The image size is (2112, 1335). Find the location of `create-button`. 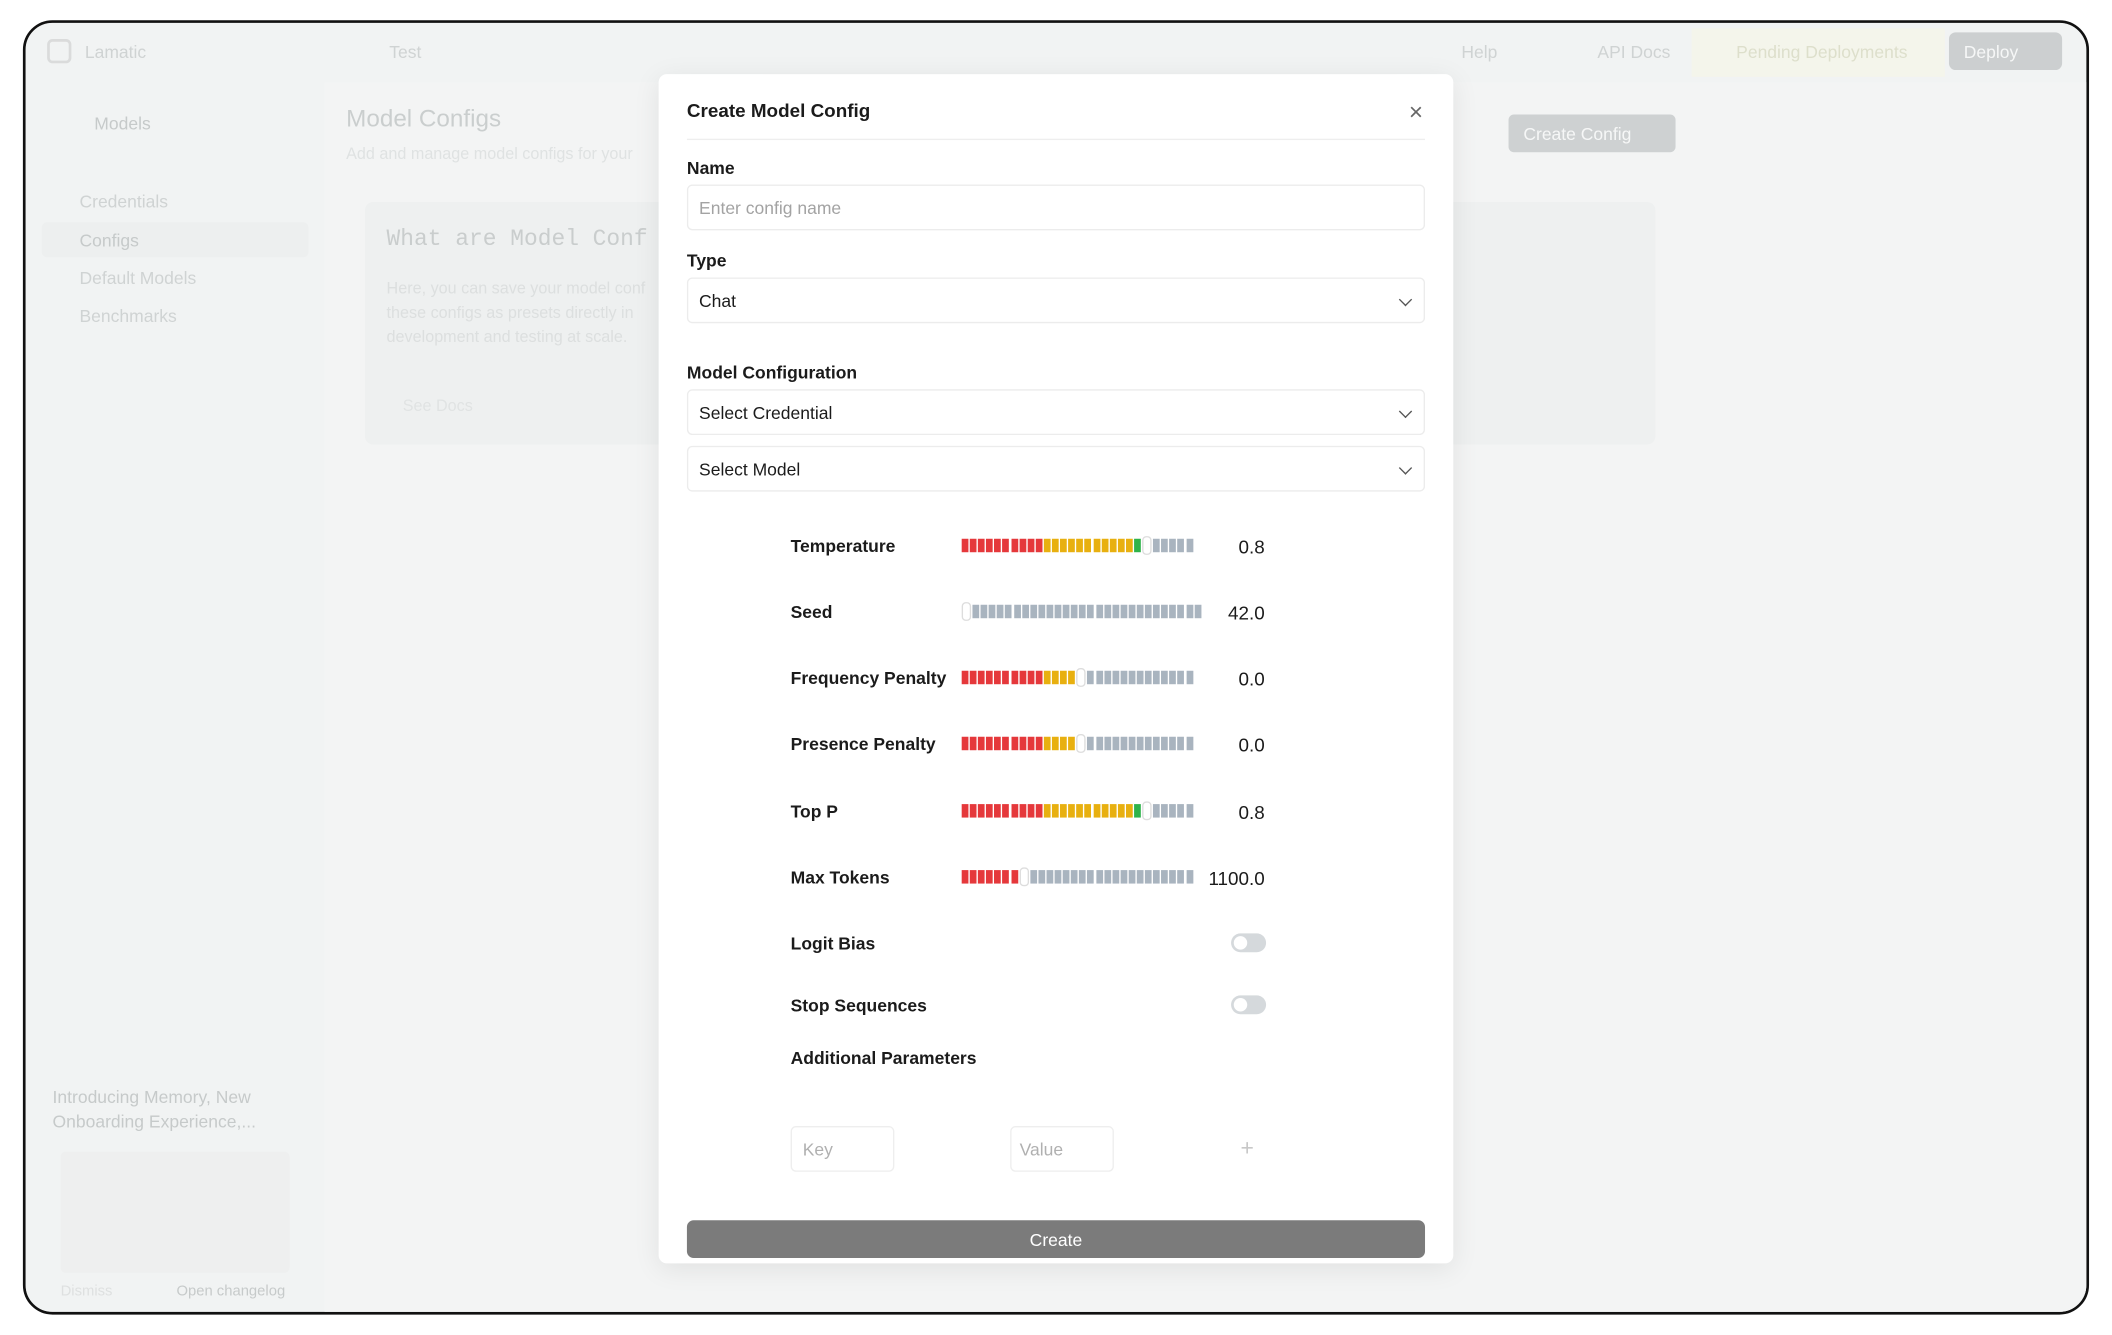

create-button is located at coordinates (1056, 1239).